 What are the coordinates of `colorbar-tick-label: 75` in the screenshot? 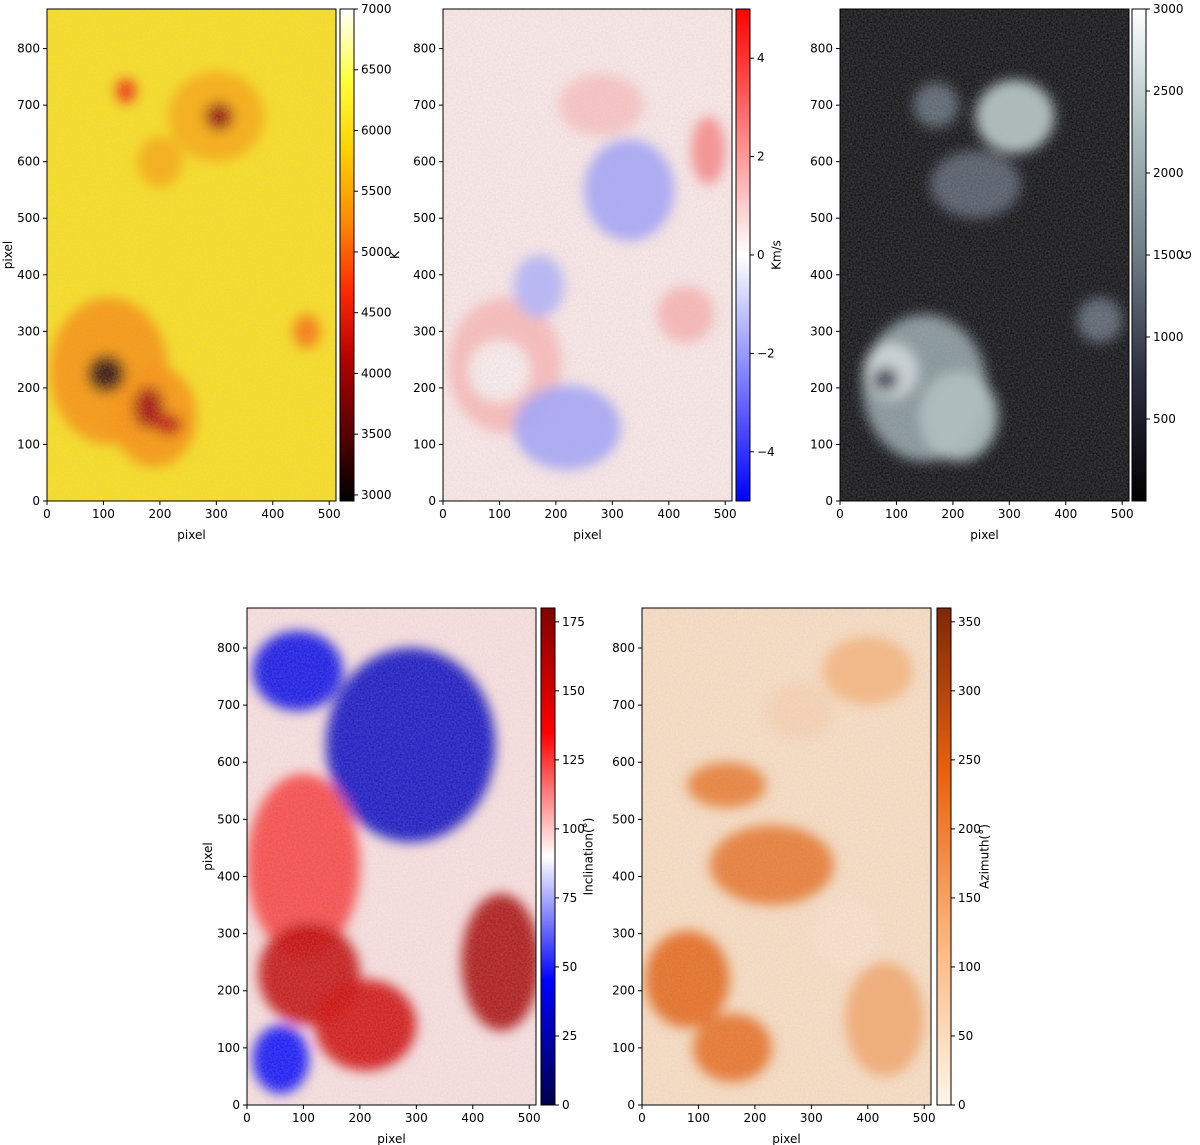 It's located at (569, 898).